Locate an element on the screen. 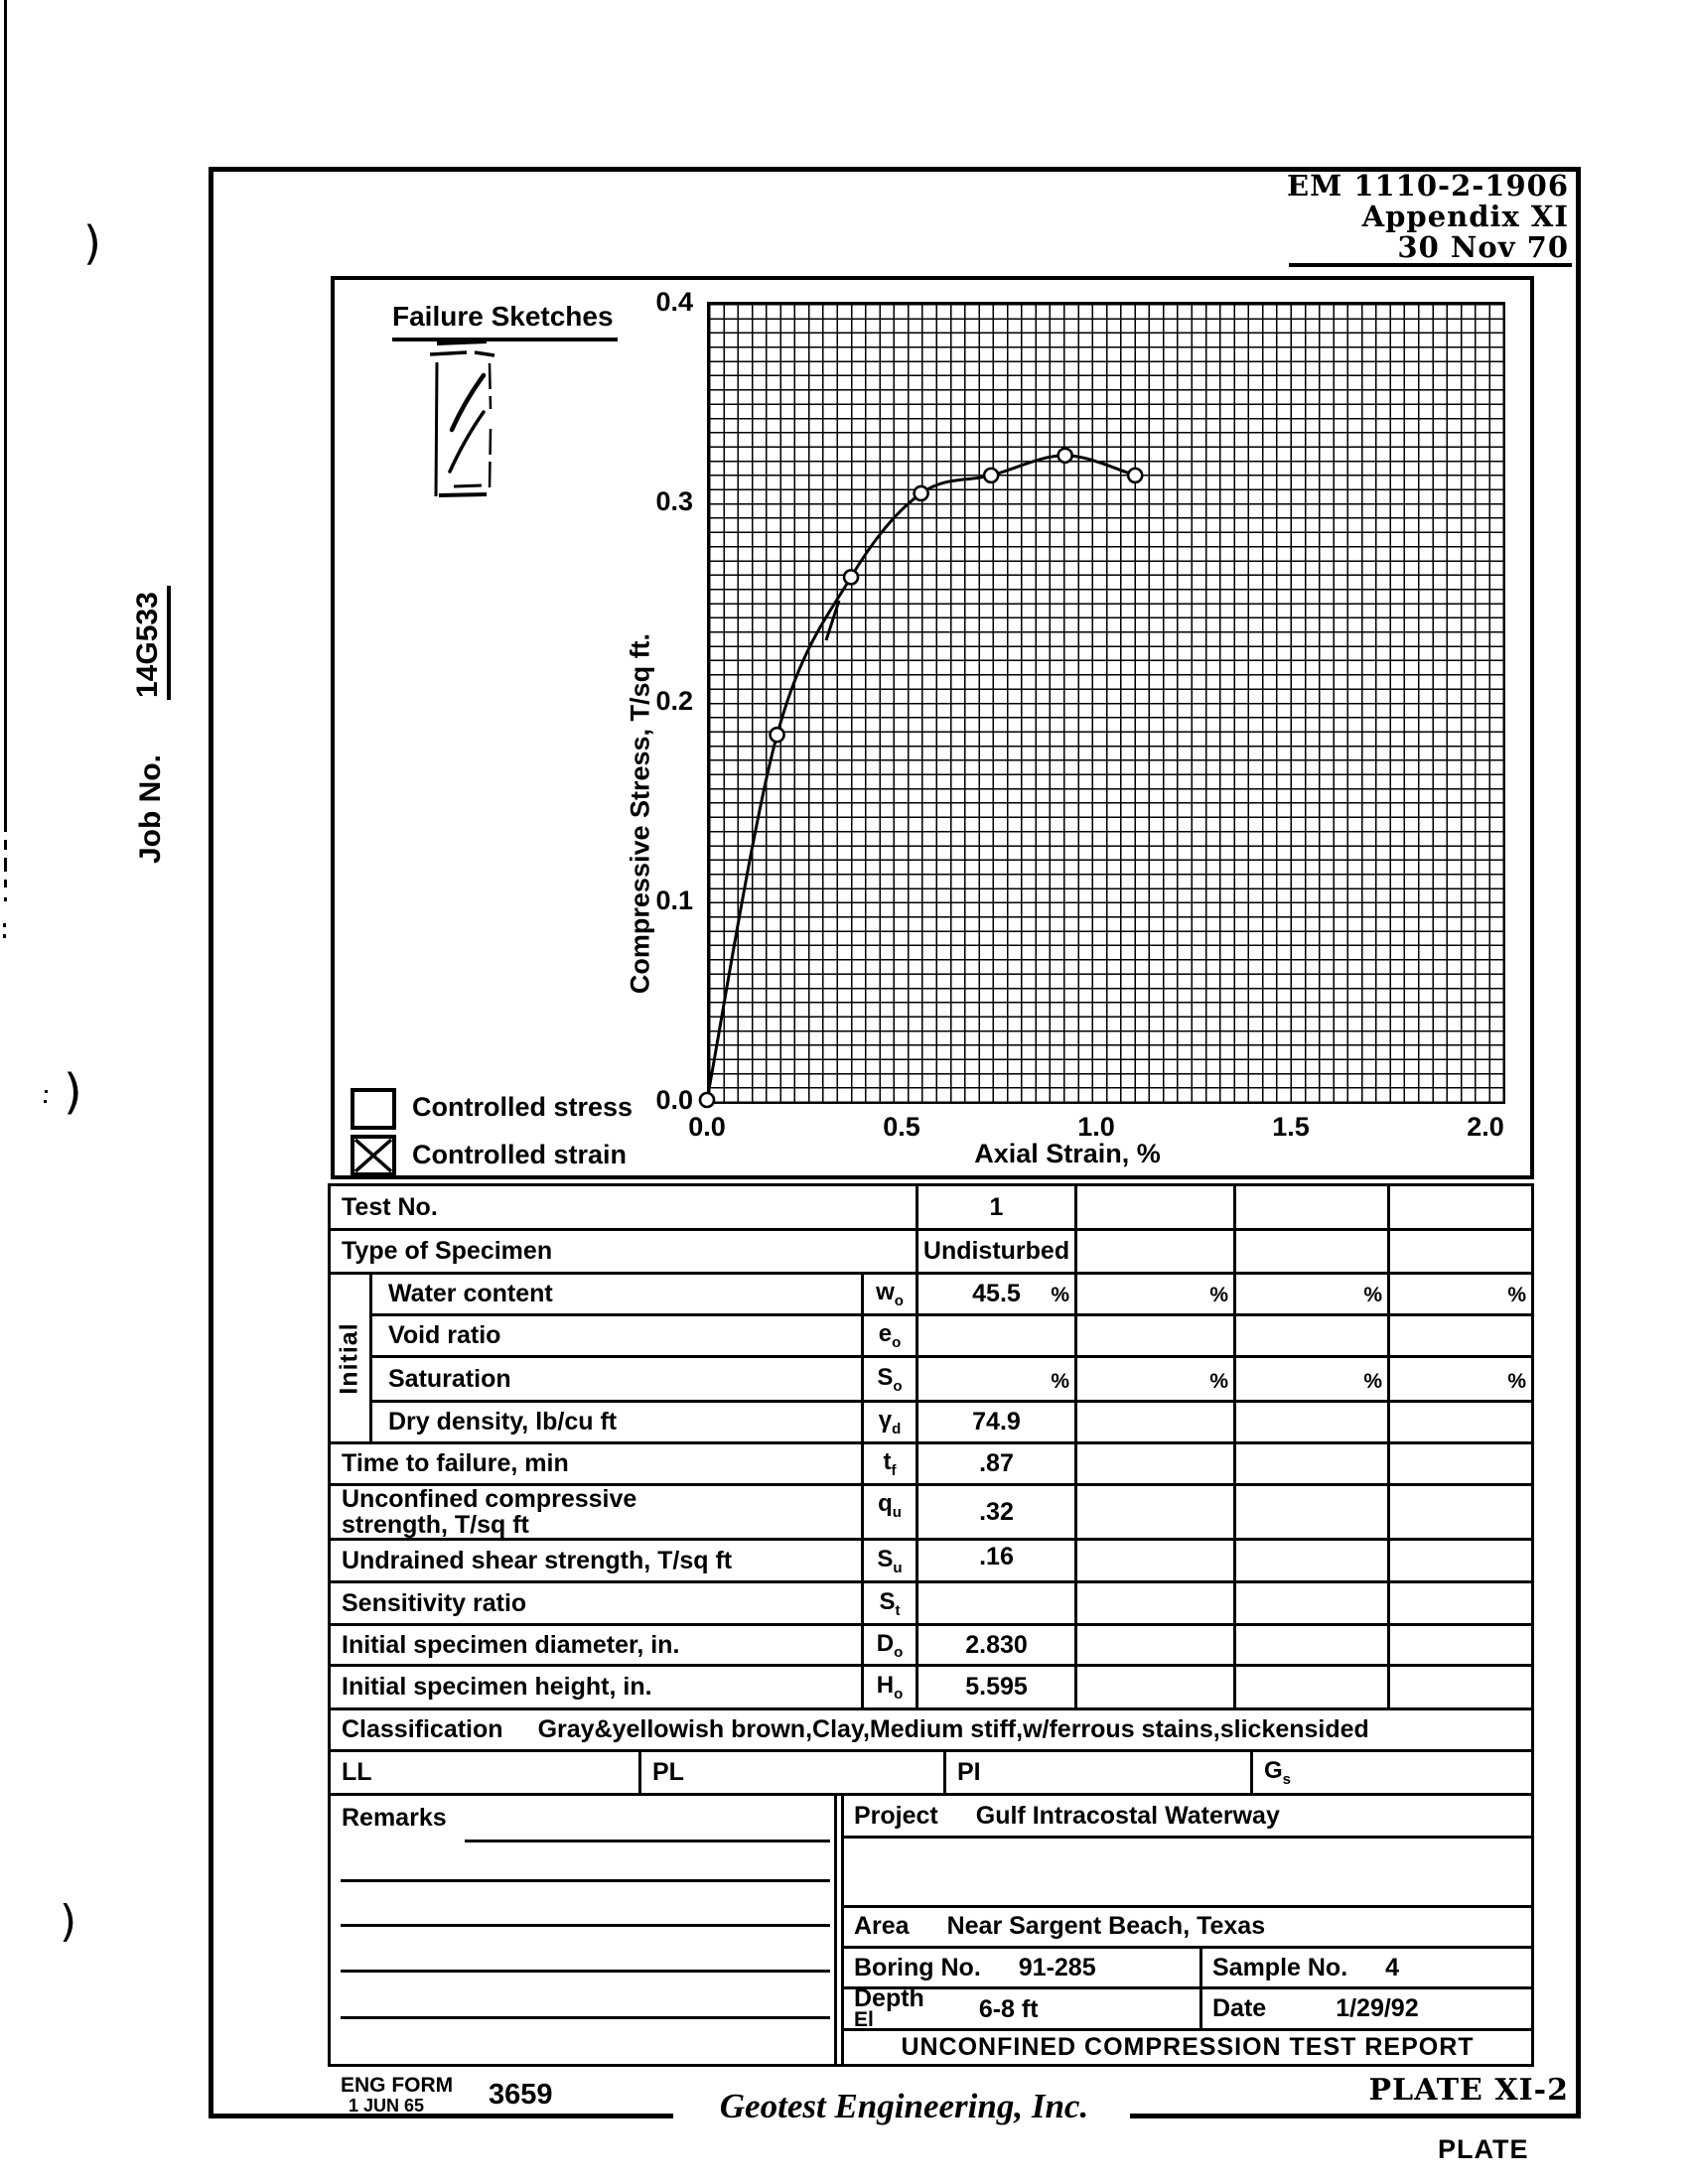 The image size is (1692, 2184). depth-value: 6-8 ft is located at coordinates (1008, 2009).